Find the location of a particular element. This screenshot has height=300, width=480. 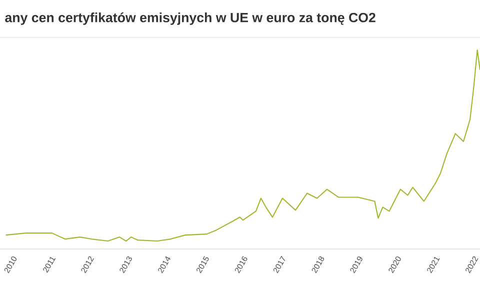

chart-title: any cen certyfikatów emisyjnych w UE w euro za tonę CO2 is located at coordinates (190, 18).